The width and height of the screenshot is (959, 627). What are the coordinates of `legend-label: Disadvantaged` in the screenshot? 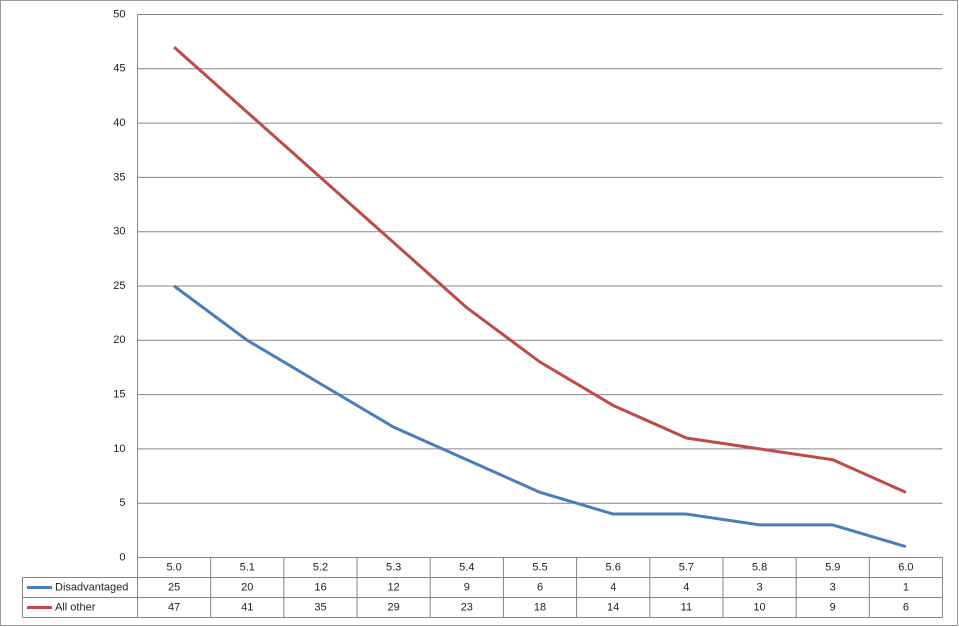 It's located at (91, 587).